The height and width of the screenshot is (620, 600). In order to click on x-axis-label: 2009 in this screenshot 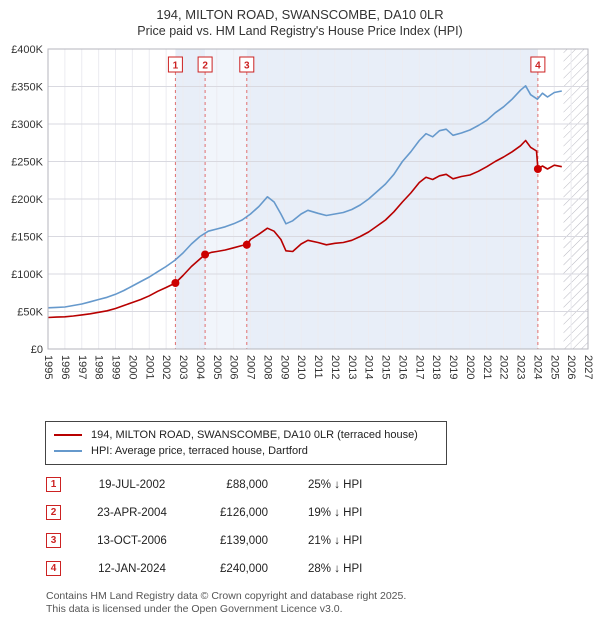, I will do `click(284, 367)`.